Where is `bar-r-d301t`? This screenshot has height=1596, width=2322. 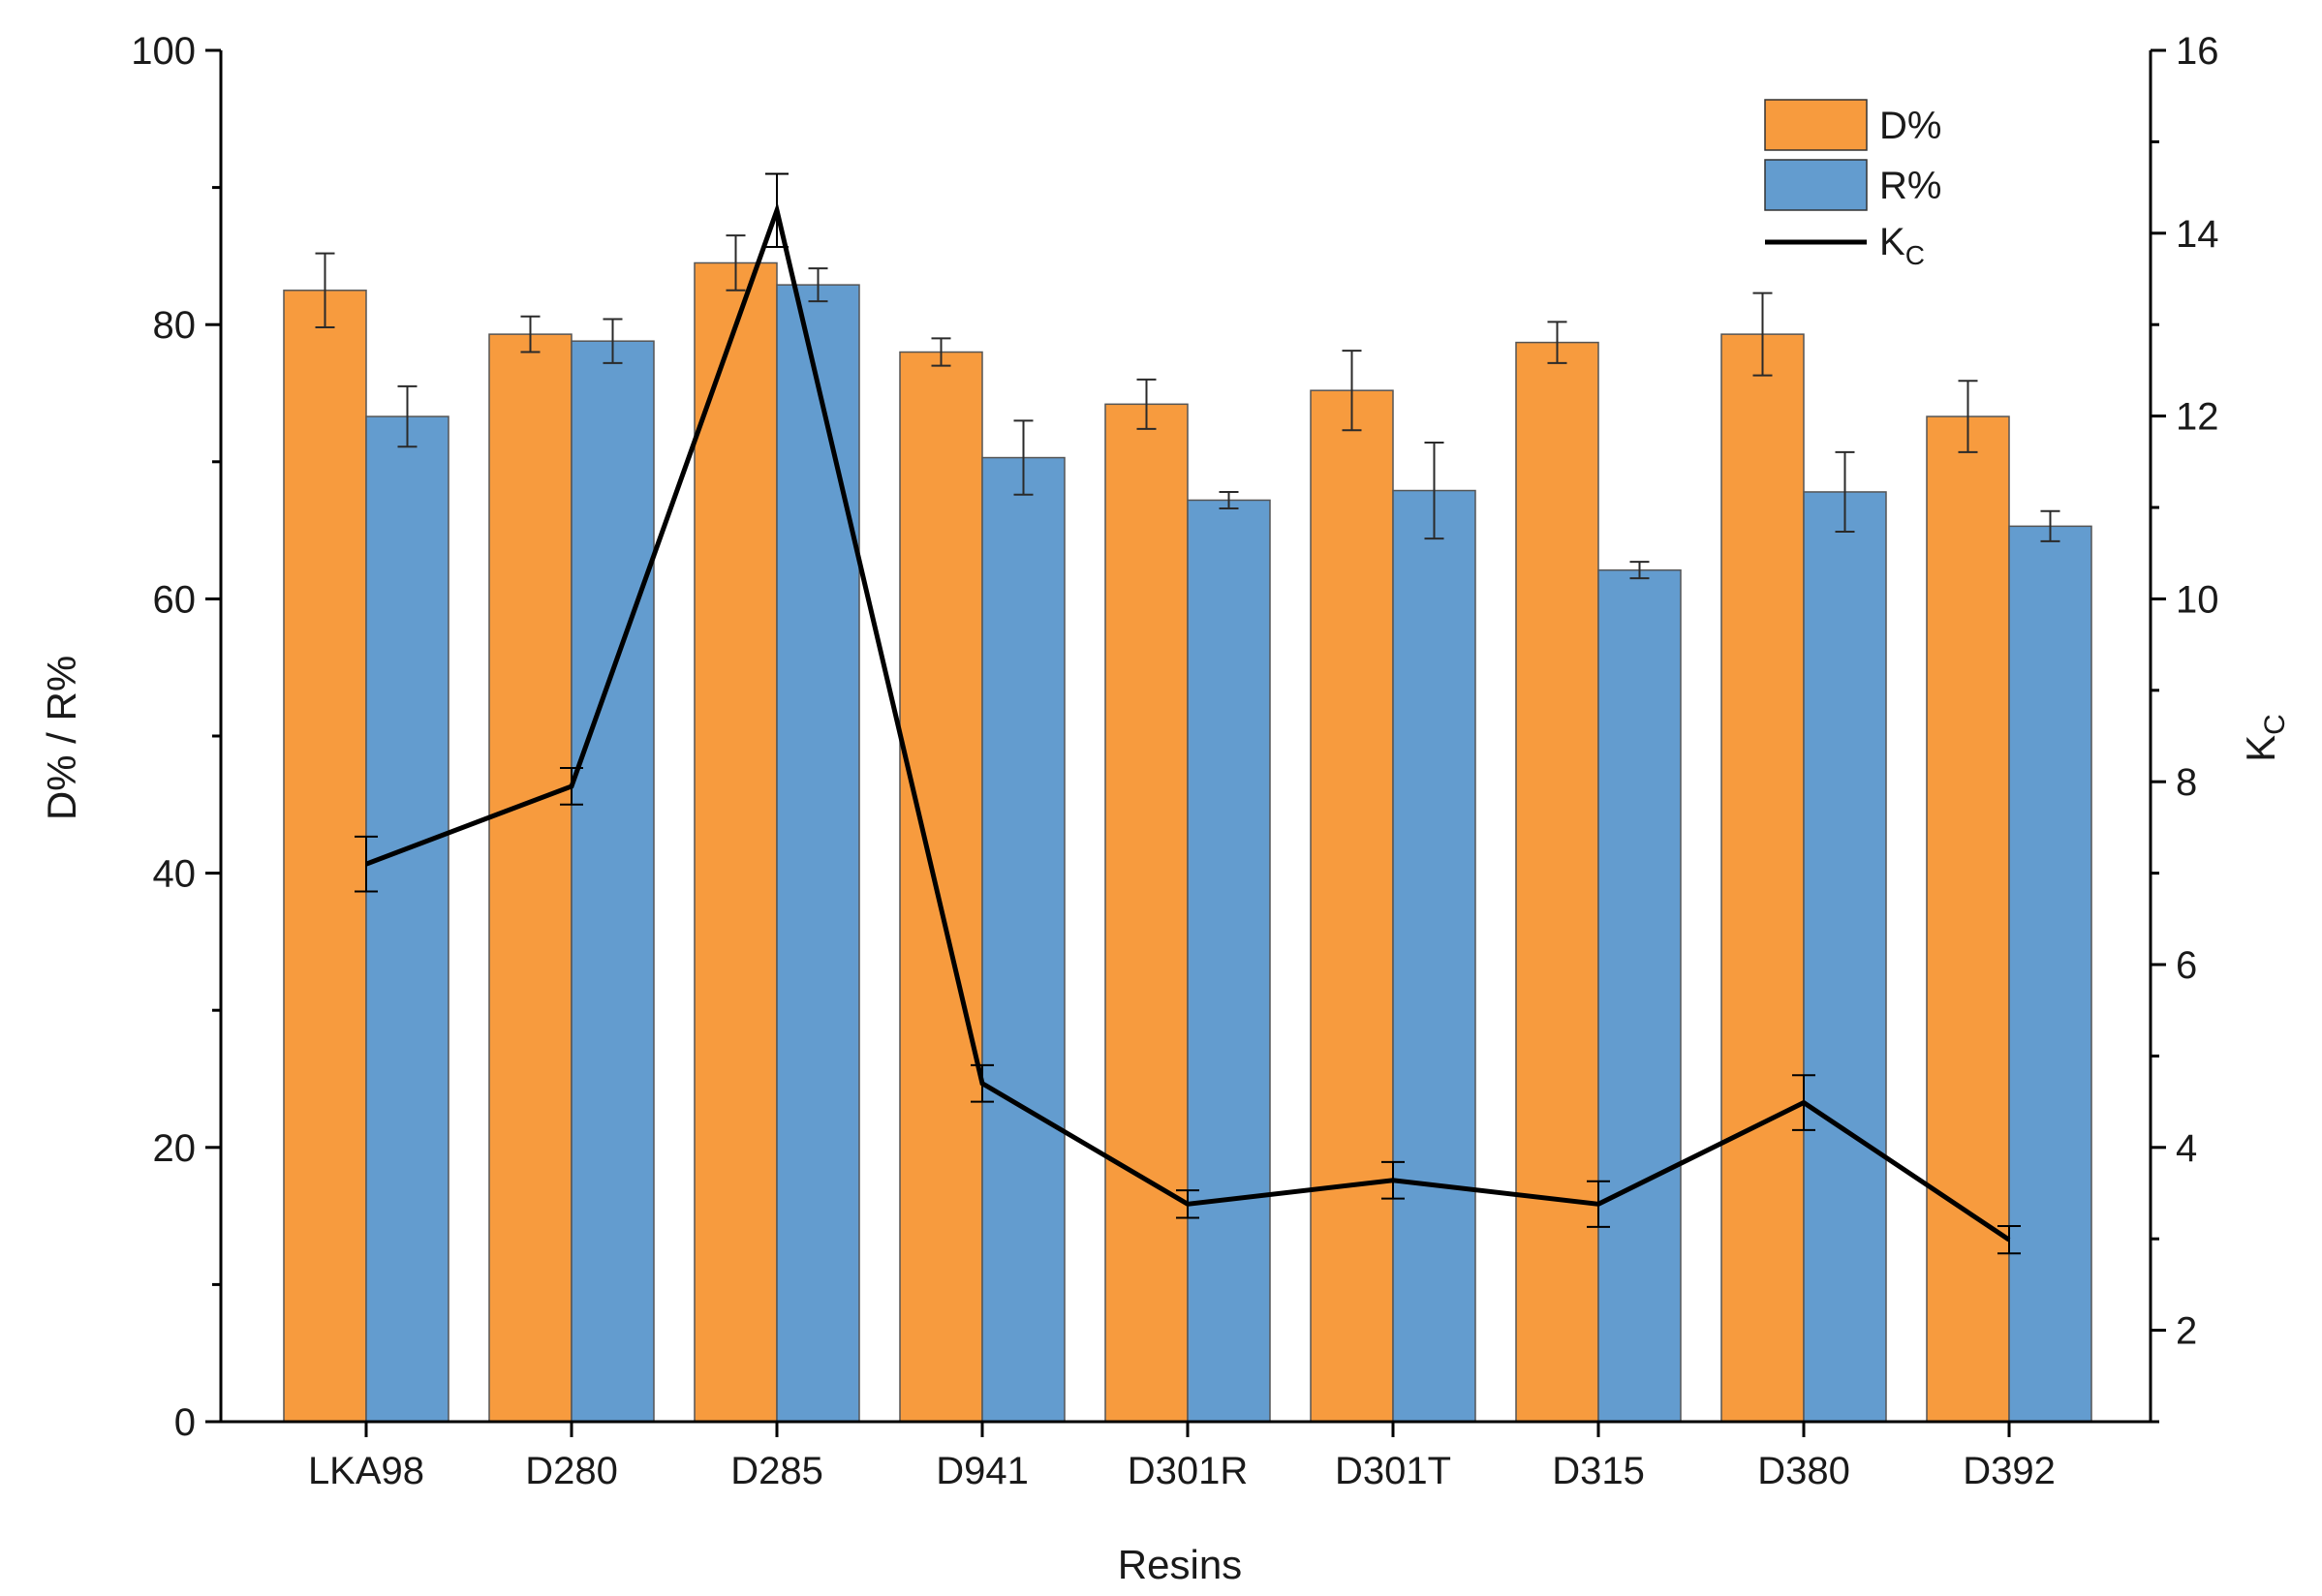
bar-r-d301t is located at coordinates (1434, 956).